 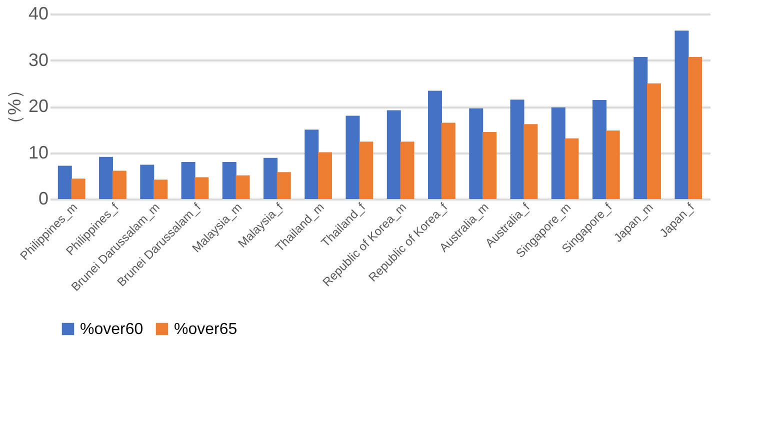 I want to click on legend-label: %over65, so click(x=206, y=329).